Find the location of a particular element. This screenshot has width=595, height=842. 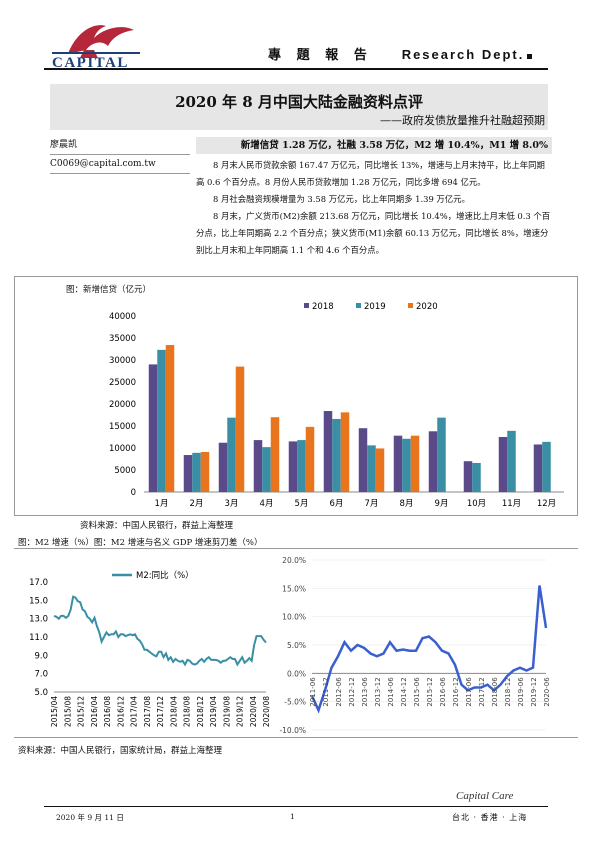

dept-en: Research Dept. is located at coordinates (463, 54).